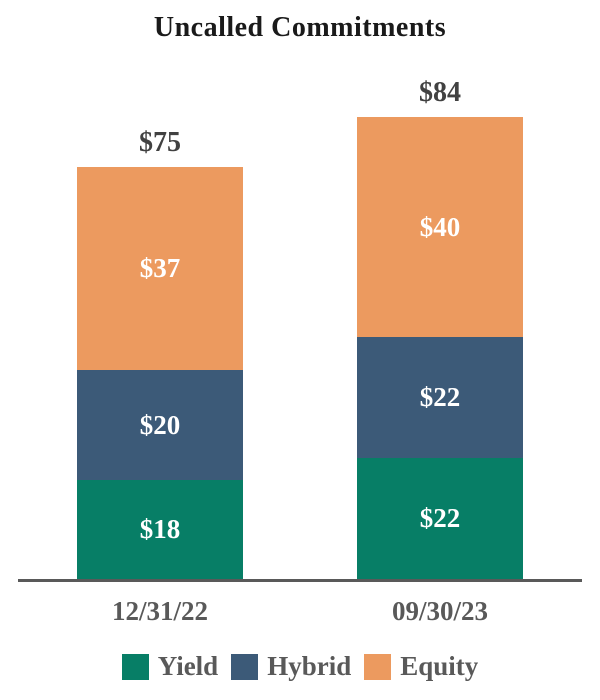 The image size is (600, 700). I want to click on legend: Yield Hybrid Equity, so click(300, 666).